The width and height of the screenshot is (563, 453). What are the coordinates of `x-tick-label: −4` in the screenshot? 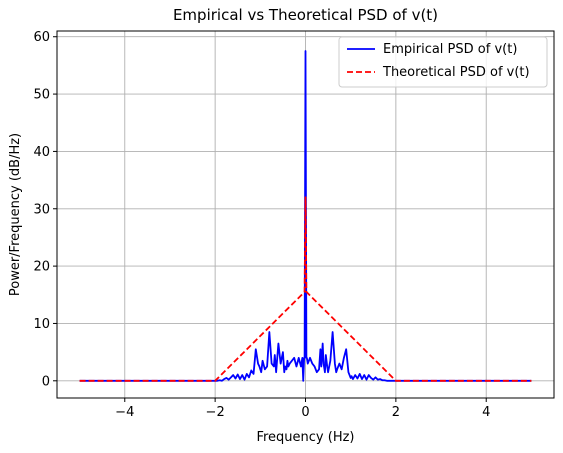 It's located at (124, 412).